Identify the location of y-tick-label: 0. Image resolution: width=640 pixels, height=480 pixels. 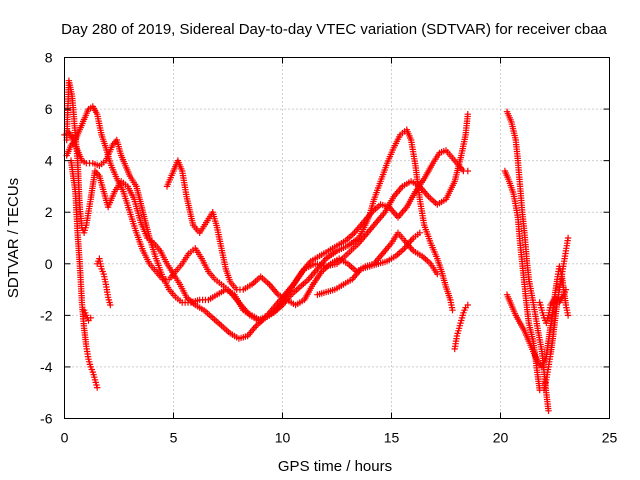
(49, 264).